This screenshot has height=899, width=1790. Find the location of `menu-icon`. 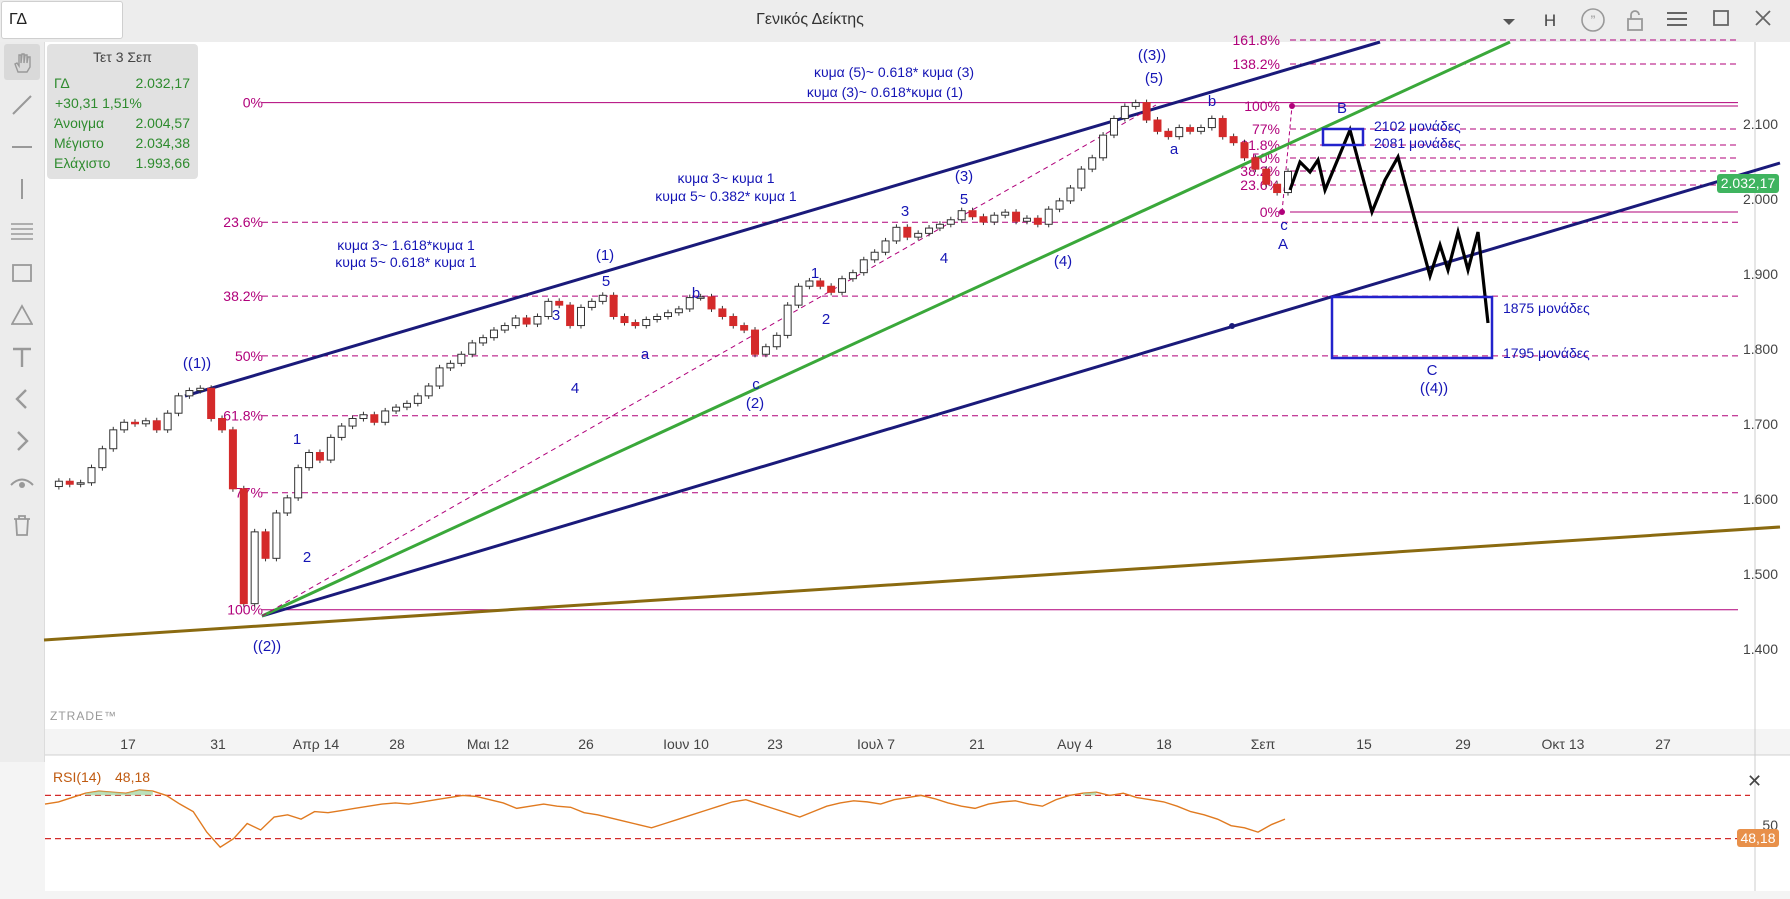

menu-icon is located at coordinates (1677, 21).